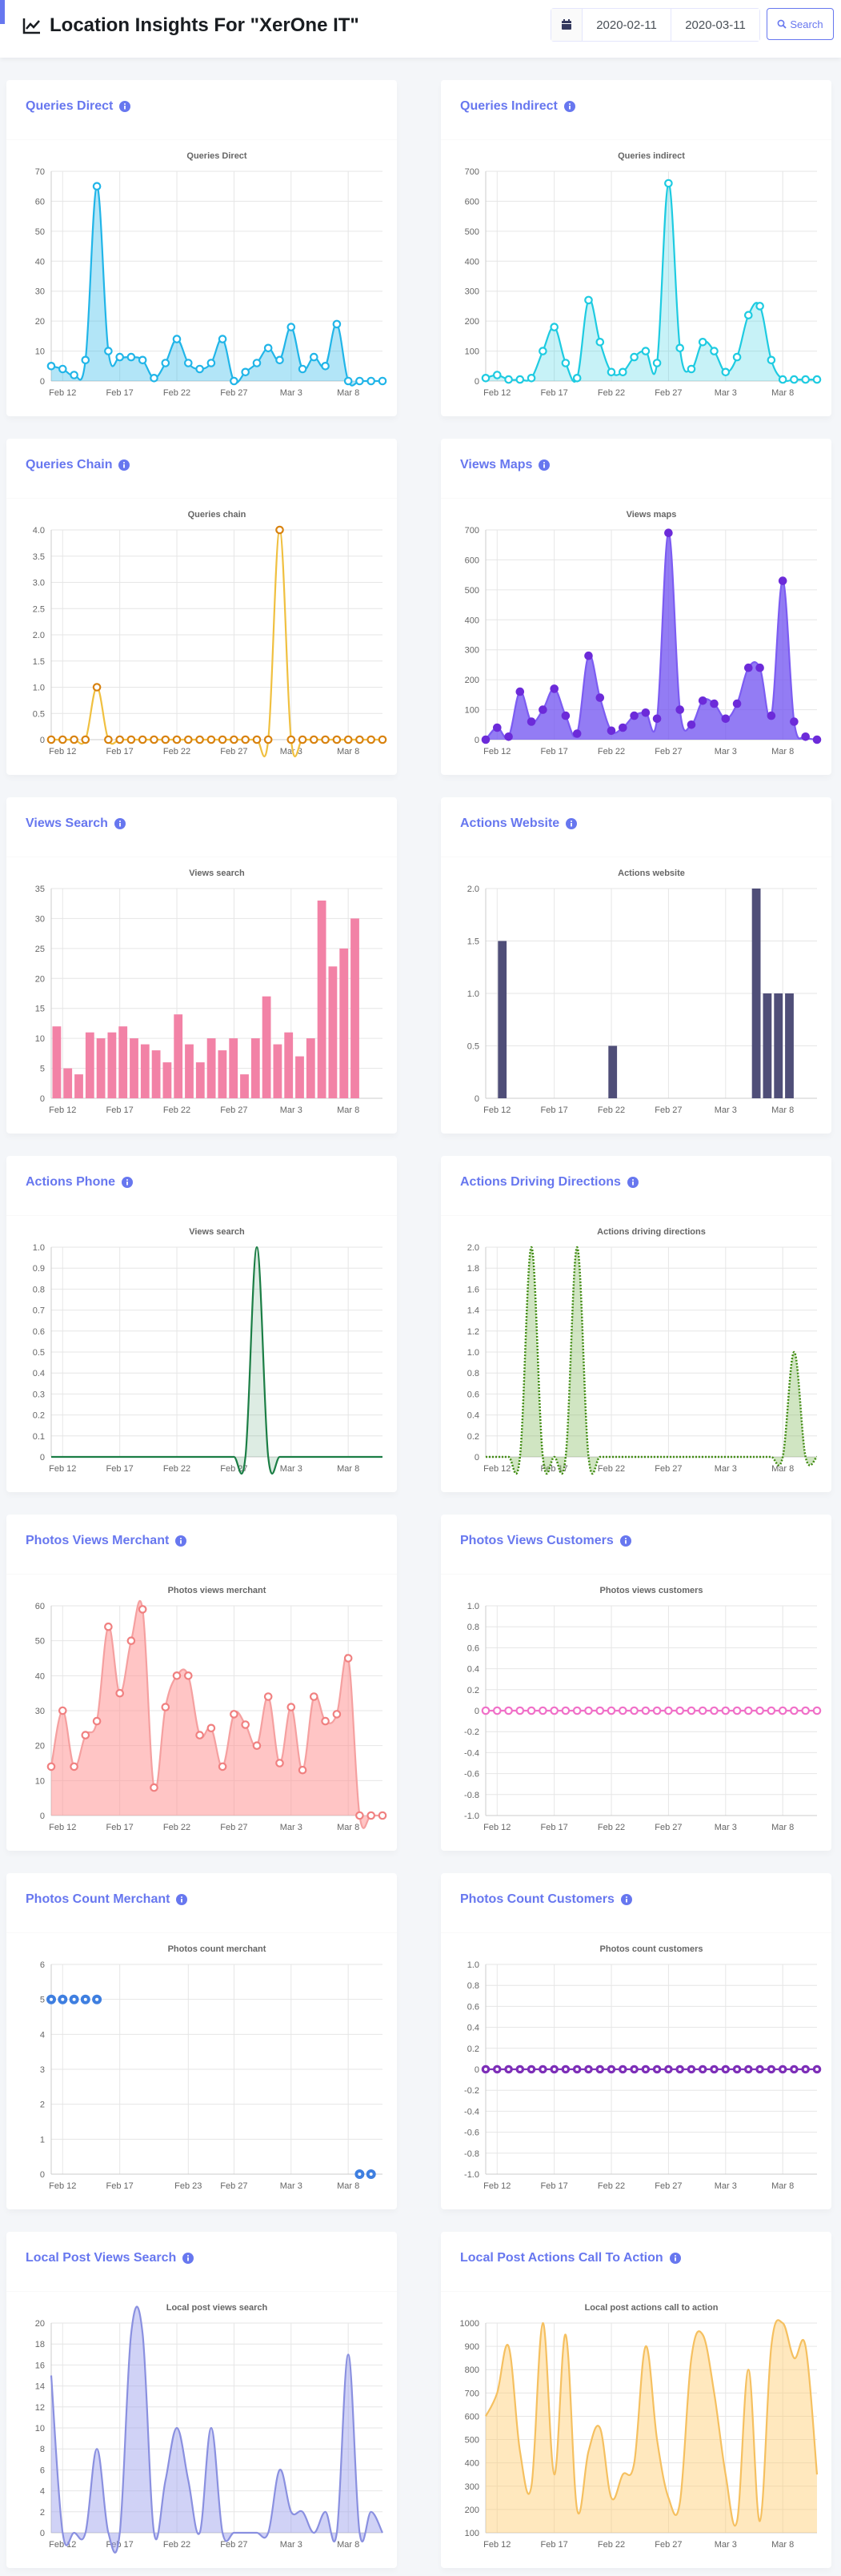  I want to click on series-area, so click(652, 636).